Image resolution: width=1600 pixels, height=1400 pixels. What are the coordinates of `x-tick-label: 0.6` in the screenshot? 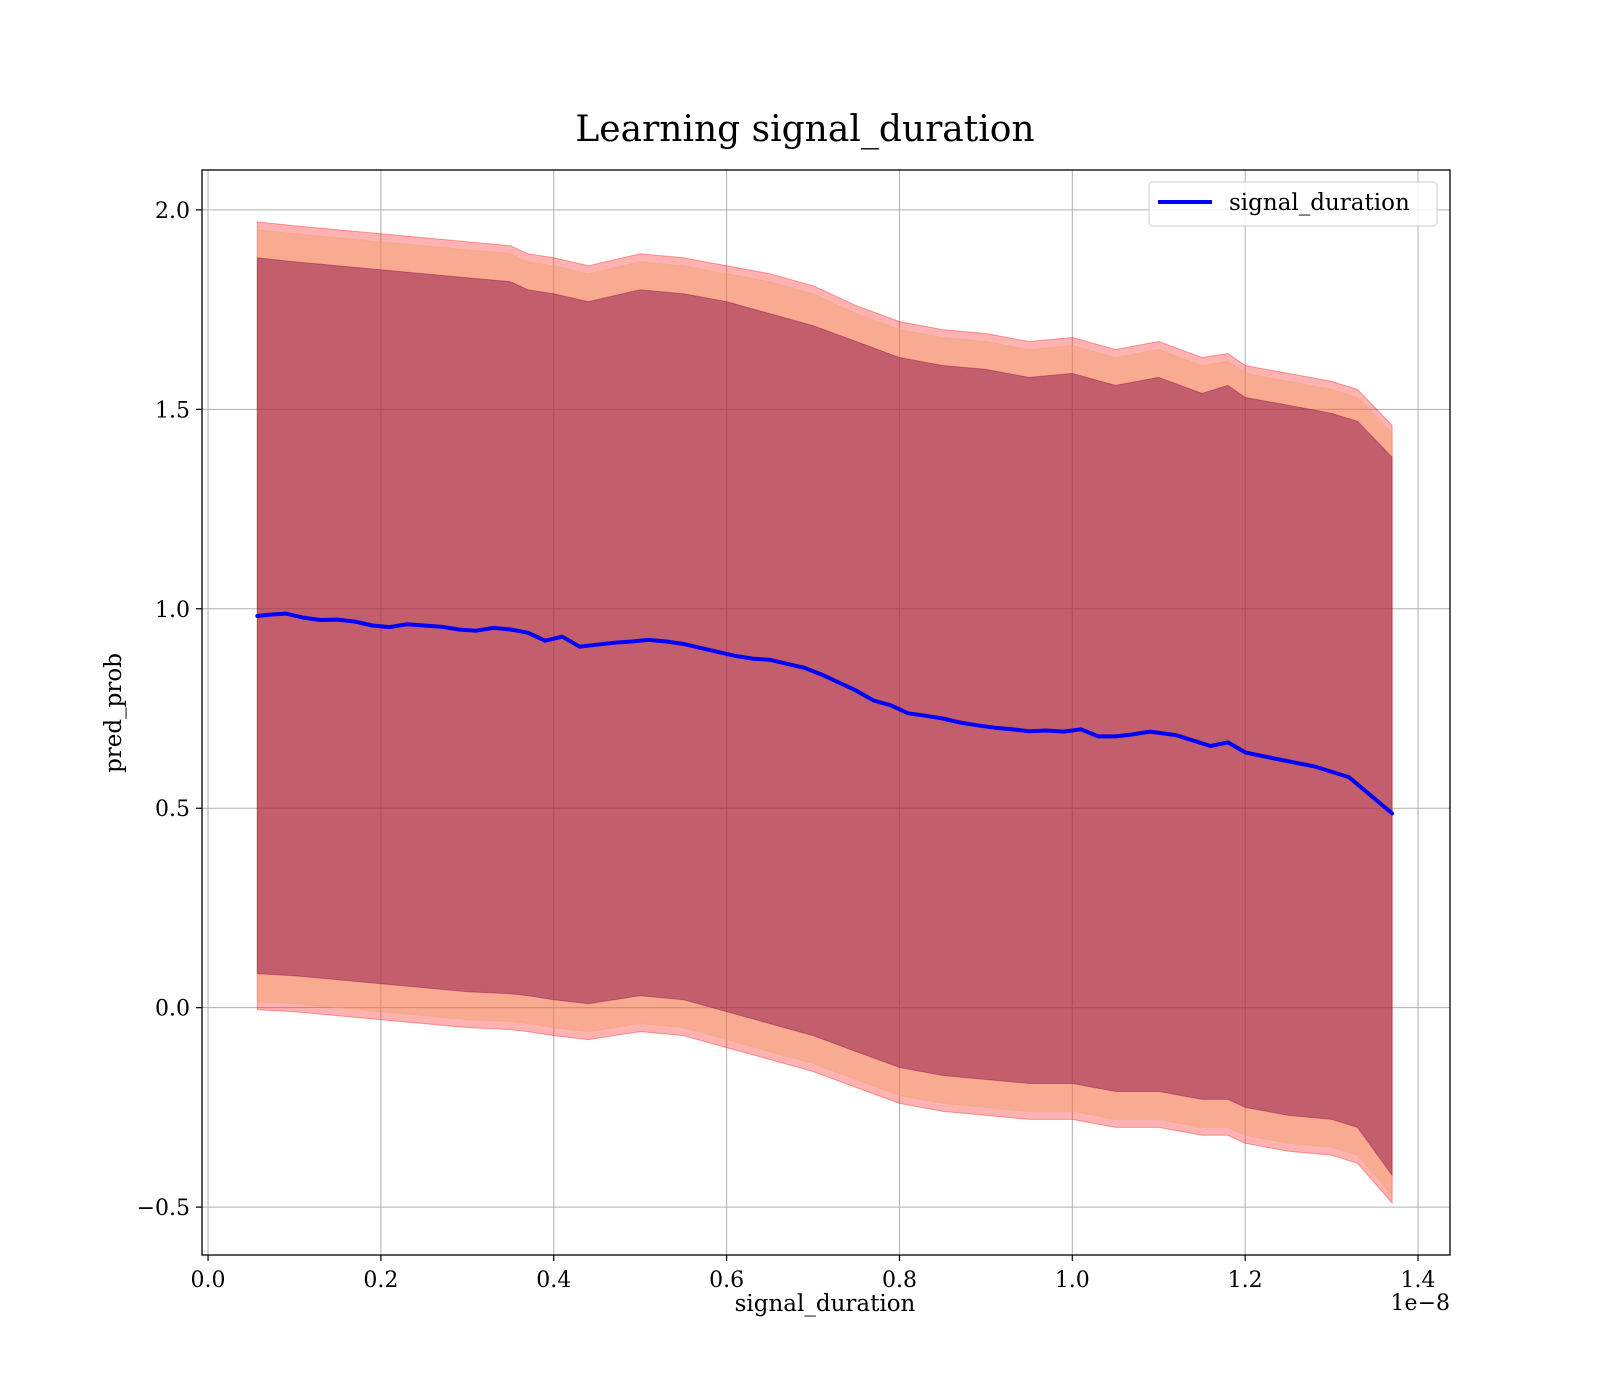 It's located at (726, 1280).